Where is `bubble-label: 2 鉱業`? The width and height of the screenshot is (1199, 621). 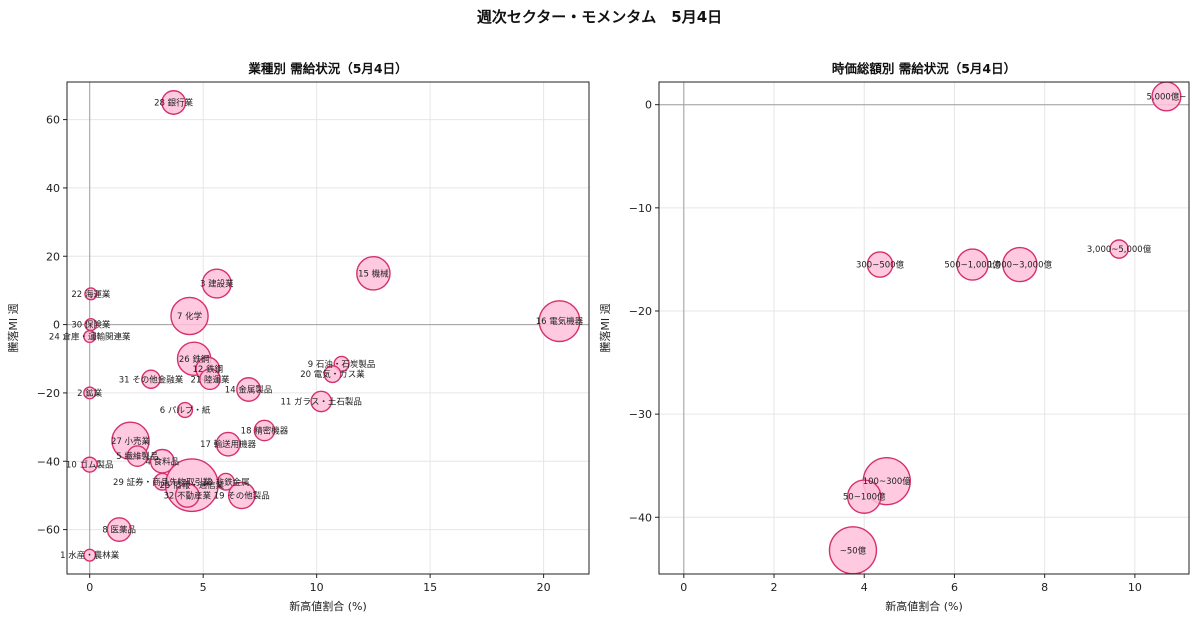
bubble-label: 2 鉱業 is located at coordinates (90, 393).